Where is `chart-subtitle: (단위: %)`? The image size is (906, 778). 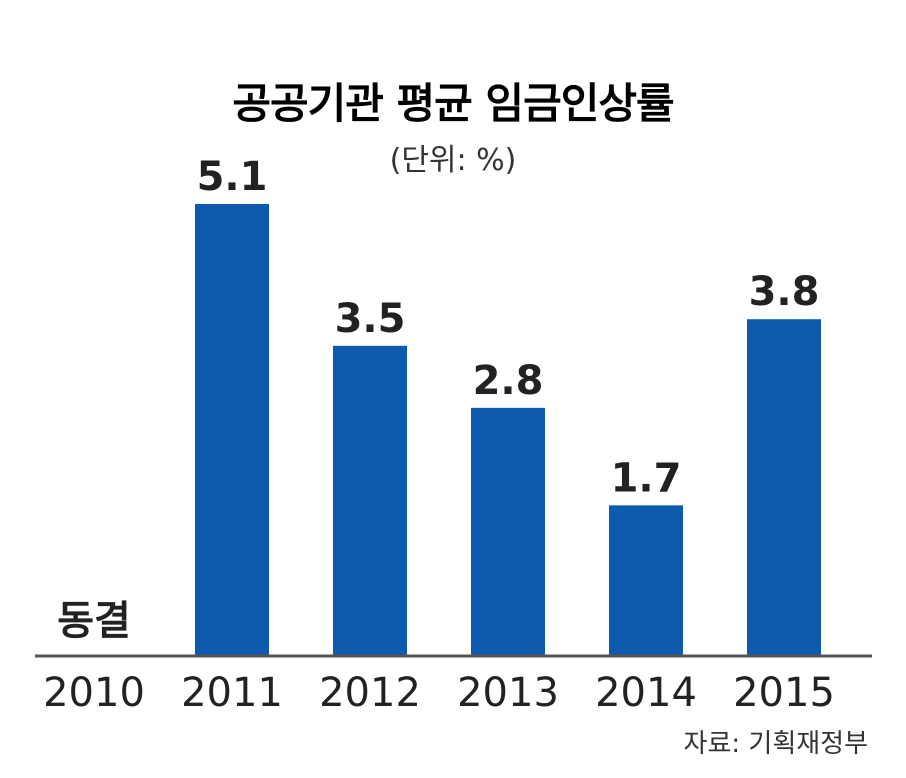 chart-subtitle: (단위: %) is located at coordinates (453, 160).